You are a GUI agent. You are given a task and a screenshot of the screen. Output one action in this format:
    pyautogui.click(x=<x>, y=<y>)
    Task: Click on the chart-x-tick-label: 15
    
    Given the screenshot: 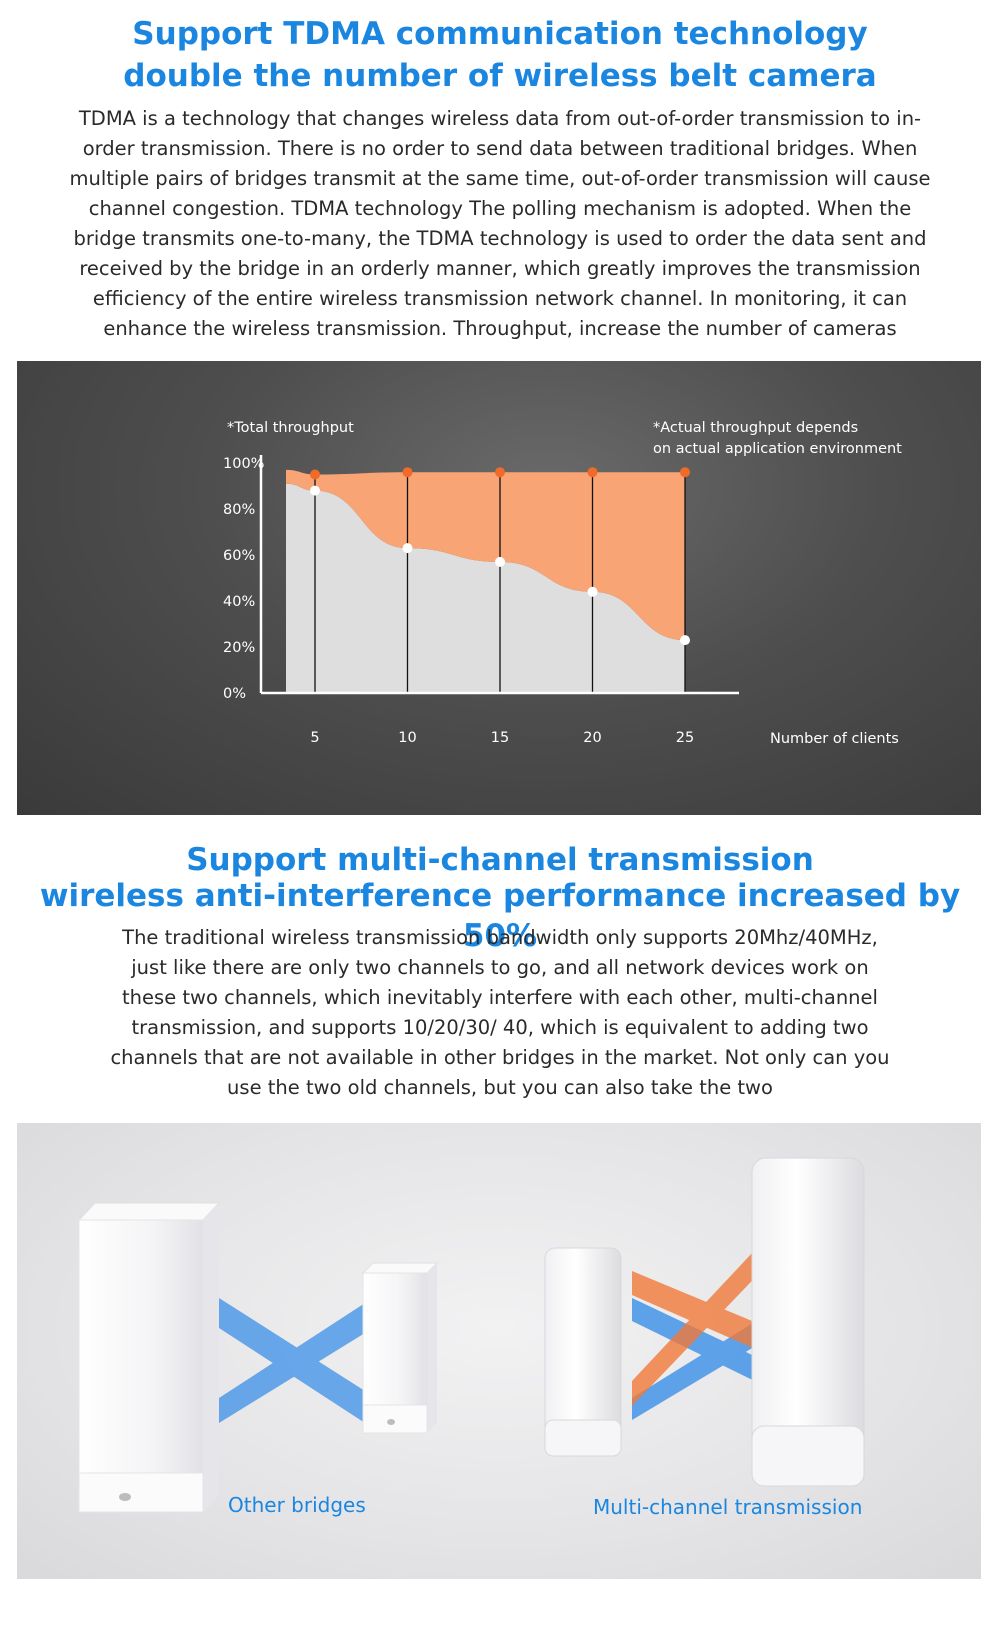 What is the action you would take?
    pyautogui.click(x=500, y=738)
    